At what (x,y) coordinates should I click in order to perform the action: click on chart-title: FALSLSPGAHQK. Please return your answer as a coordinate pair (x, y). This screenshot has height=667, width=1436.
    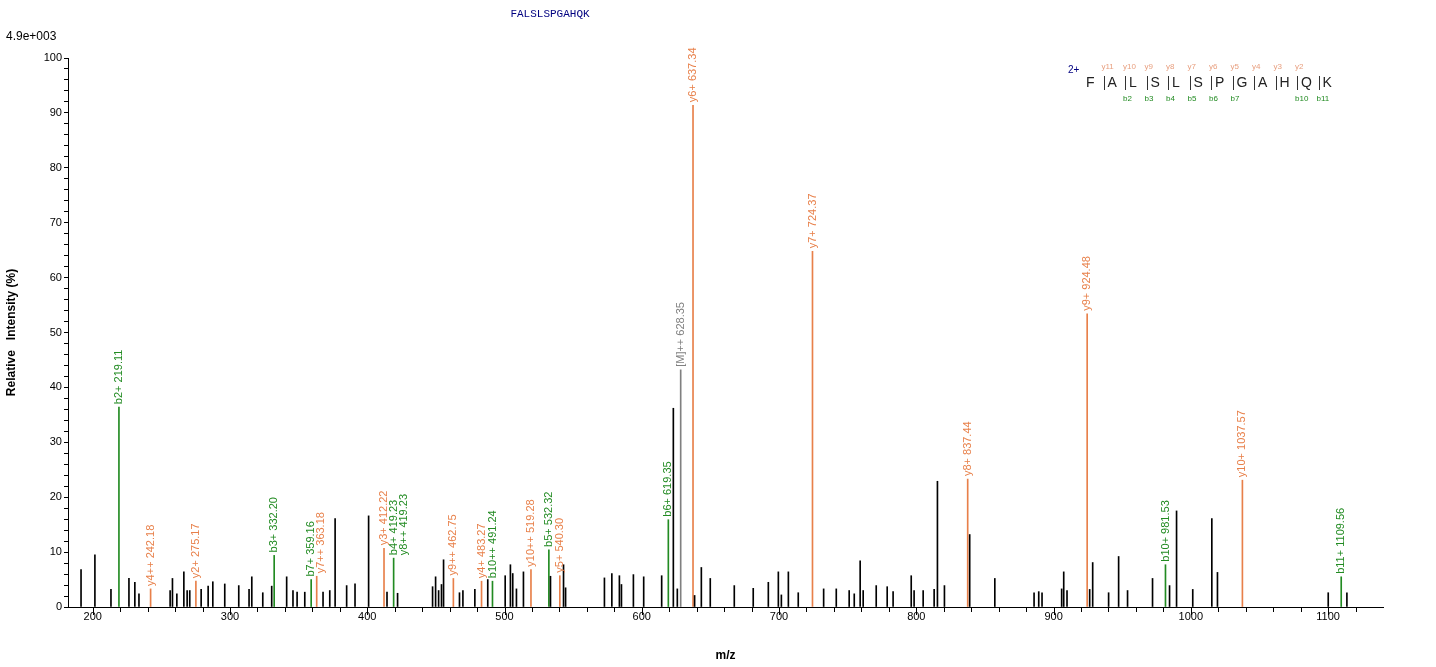
    Looking at the image, I should click on (550, 14).